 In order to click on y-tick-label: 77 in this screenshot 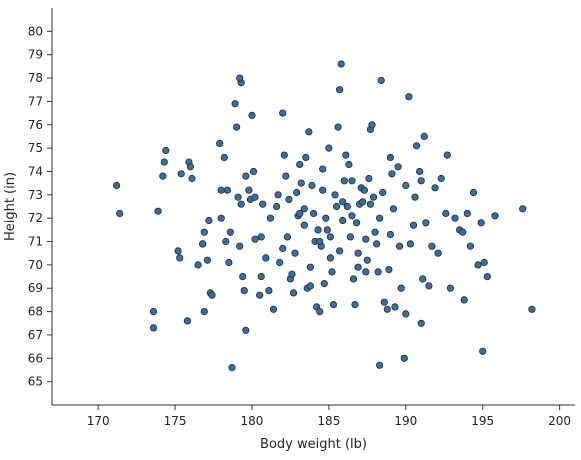, I will do `click(35, 101)`.